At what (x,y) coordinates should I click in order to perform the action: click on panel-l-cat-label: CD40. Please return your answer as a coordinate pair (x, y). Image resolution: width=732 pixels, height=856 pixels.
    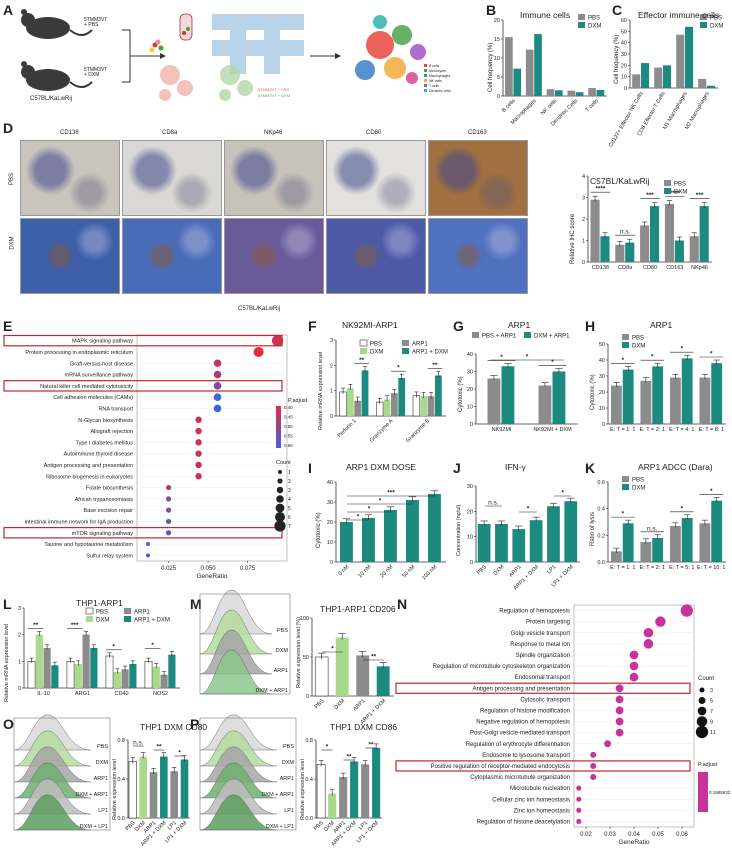
    Looking at the image, I should click on (121, 694).